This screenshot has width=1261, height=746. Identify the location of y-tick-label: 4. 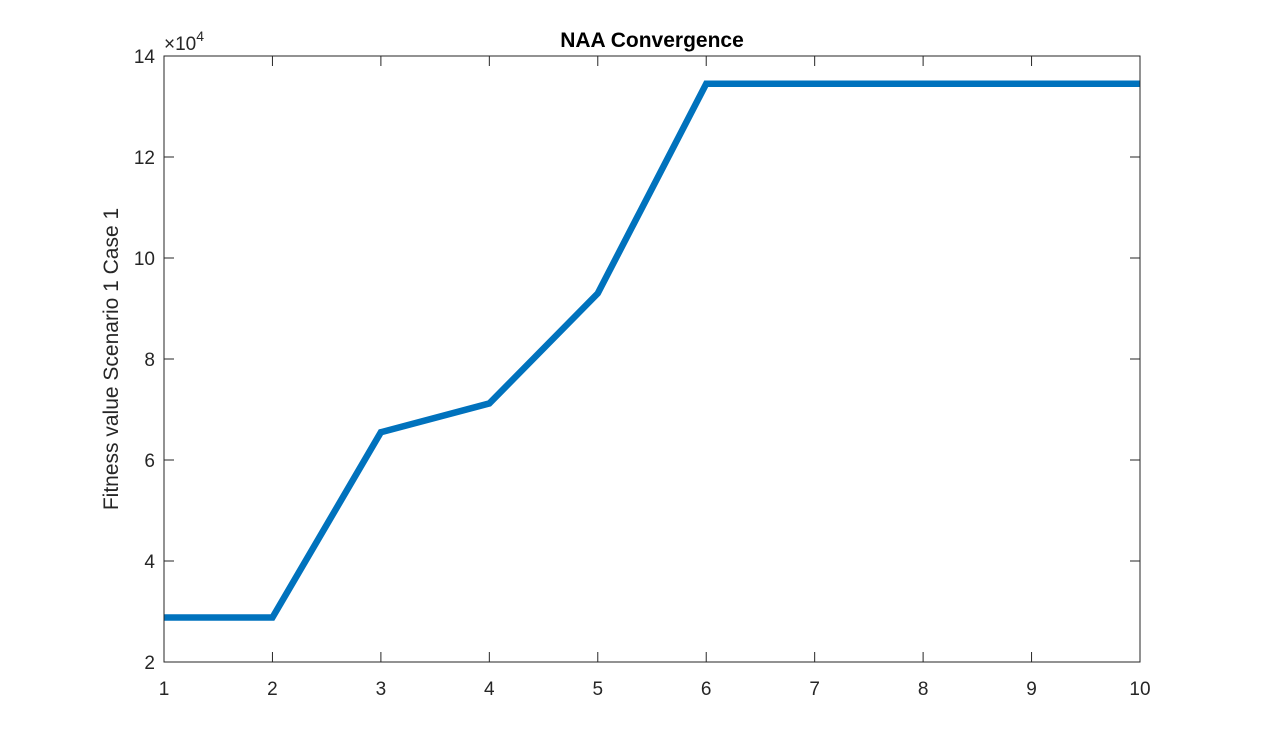
(149, 562).